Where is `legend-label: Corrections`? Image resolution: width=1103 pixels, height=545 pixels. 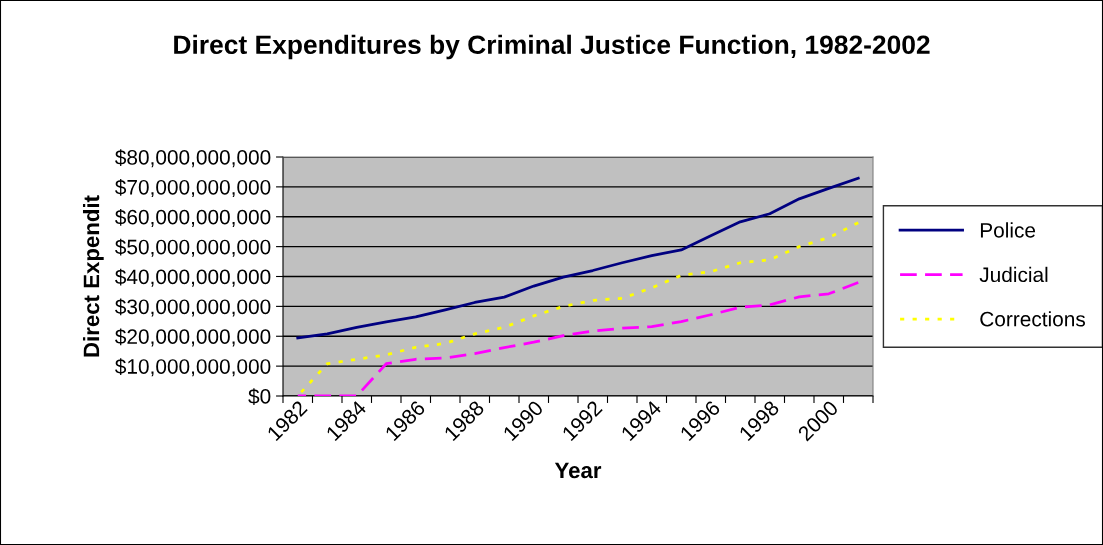 legend-label: Corrections is located at coordinates (1033, 319).